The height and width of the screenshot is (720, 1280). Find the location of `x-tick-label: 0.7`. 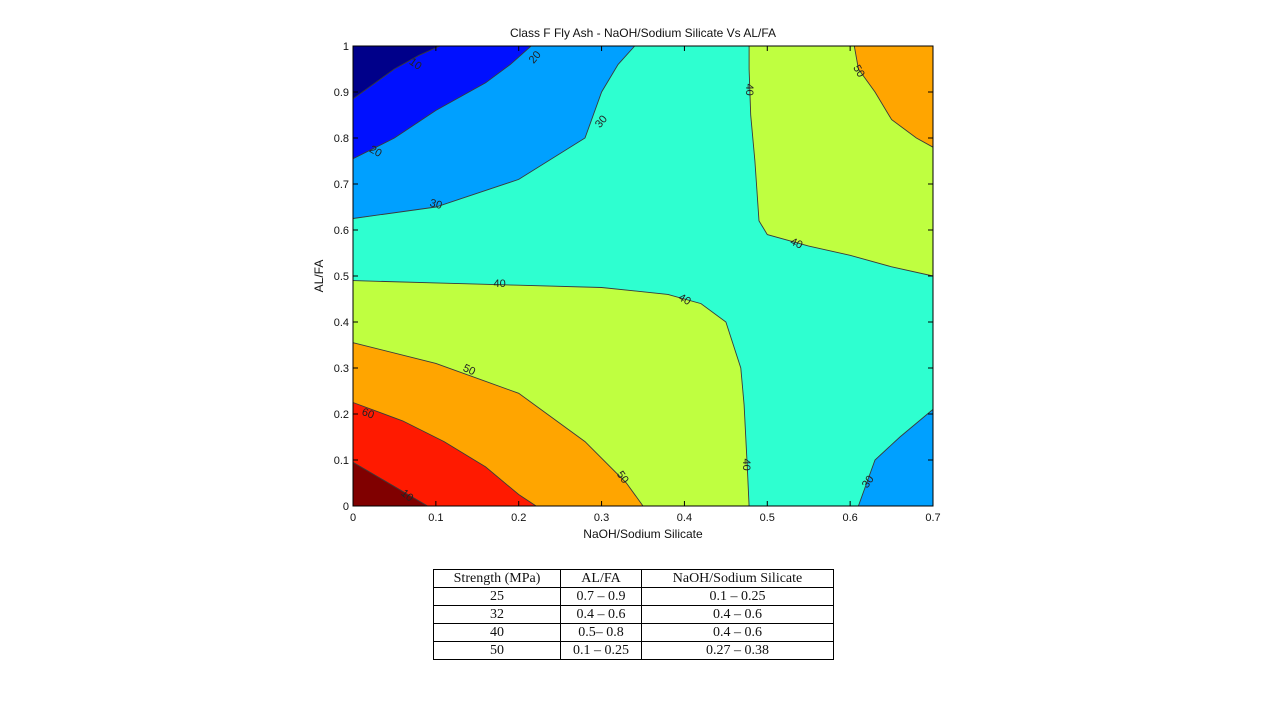

x-tick-label: 0.7 is located at coordinates (932, 518).